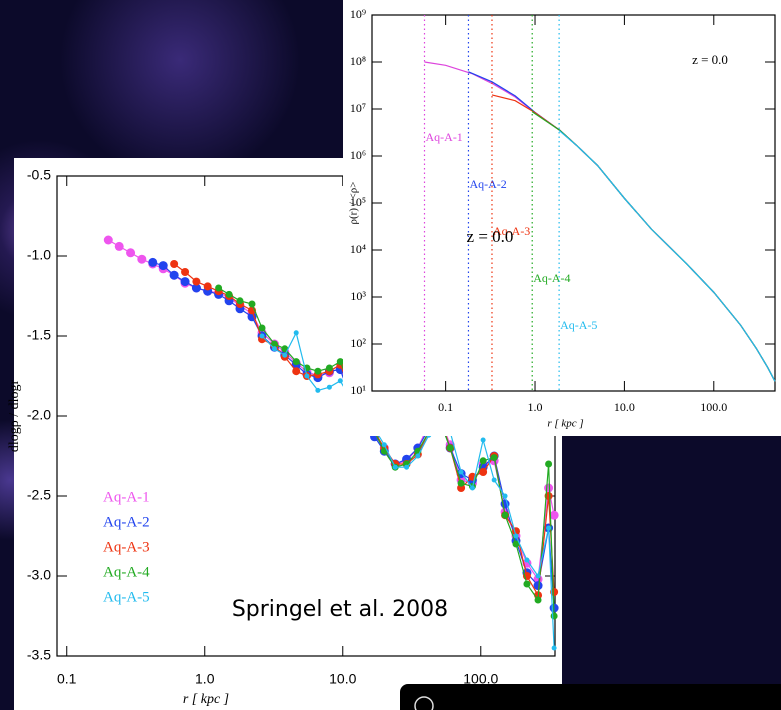 The height and width of the screenshot is (710, 781). What do you see at coordinates (39, 335) in the screenshot?
I see `y-tick-label: -1.5` at bounding box center [39, 335].